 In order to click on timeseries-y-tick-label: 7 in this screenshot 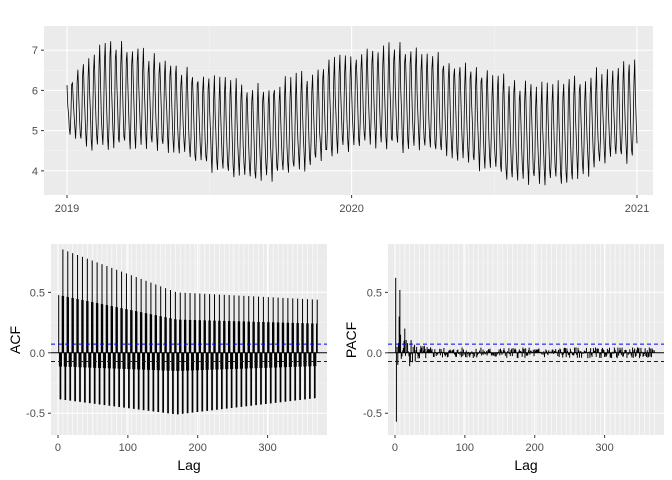, I will do `click(35, 51)`.